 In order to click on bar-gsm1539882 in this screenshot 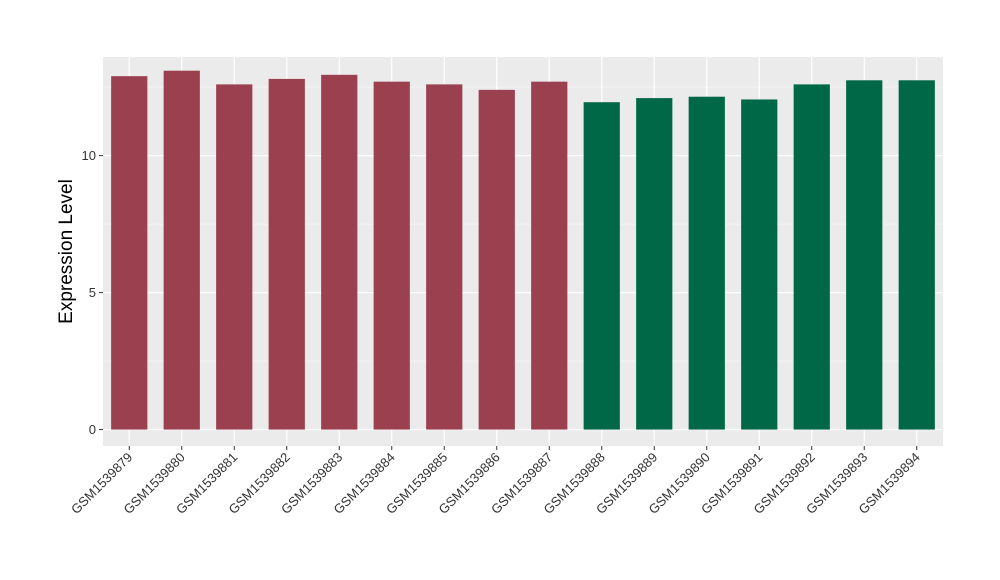, I will do `click(286, 254)`.